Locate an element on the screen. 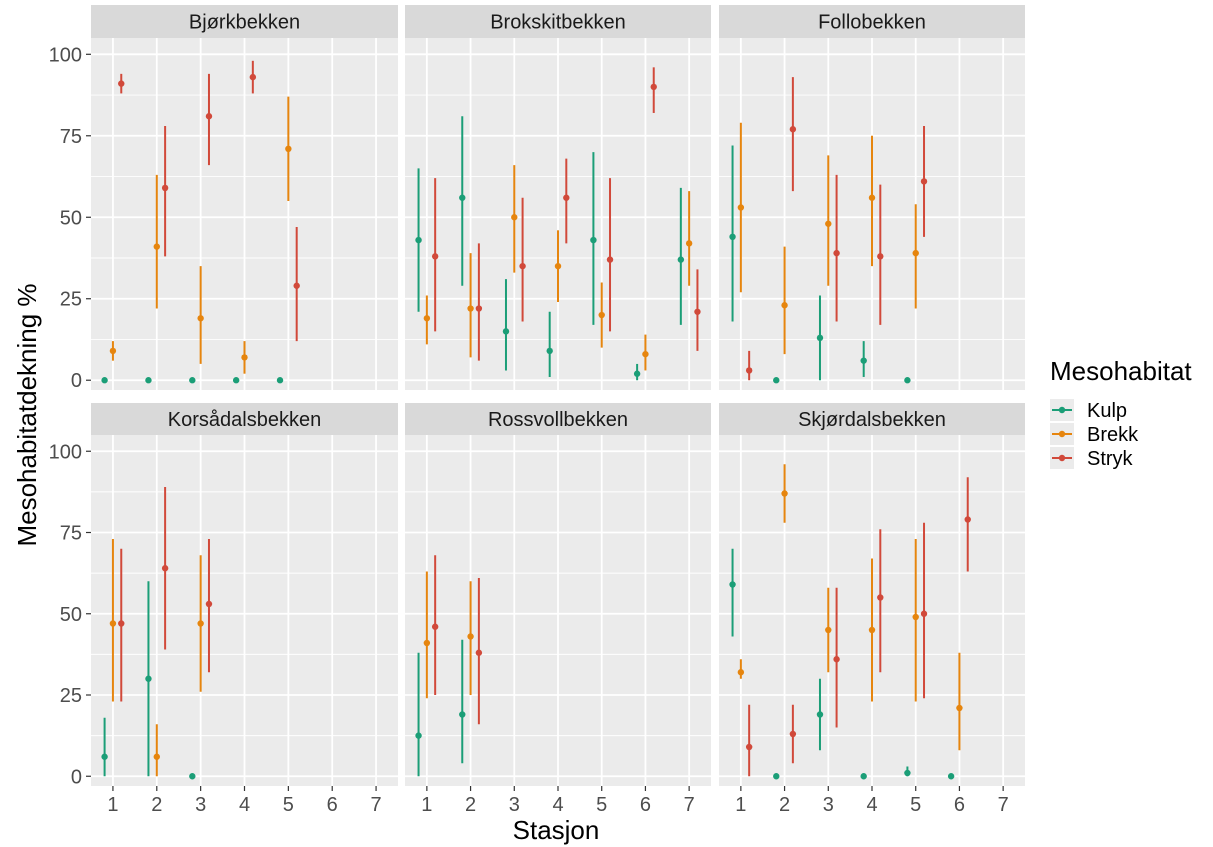  legend-label: Kulp is located at coordinates (1107, 411).